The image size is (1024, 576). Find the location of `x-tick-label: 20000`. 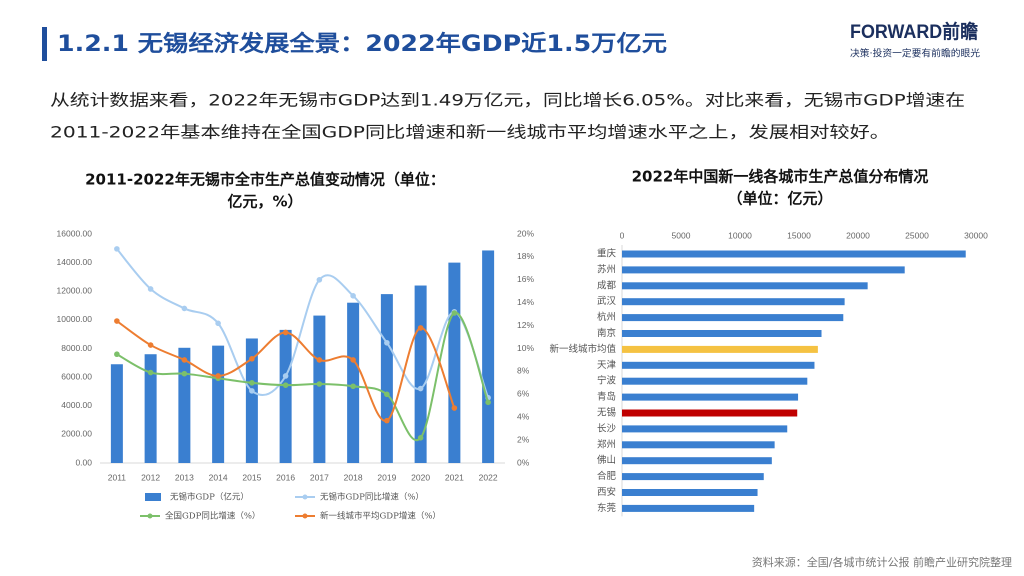

x-tick-label: 20000 is located at coordinates (858, 235).